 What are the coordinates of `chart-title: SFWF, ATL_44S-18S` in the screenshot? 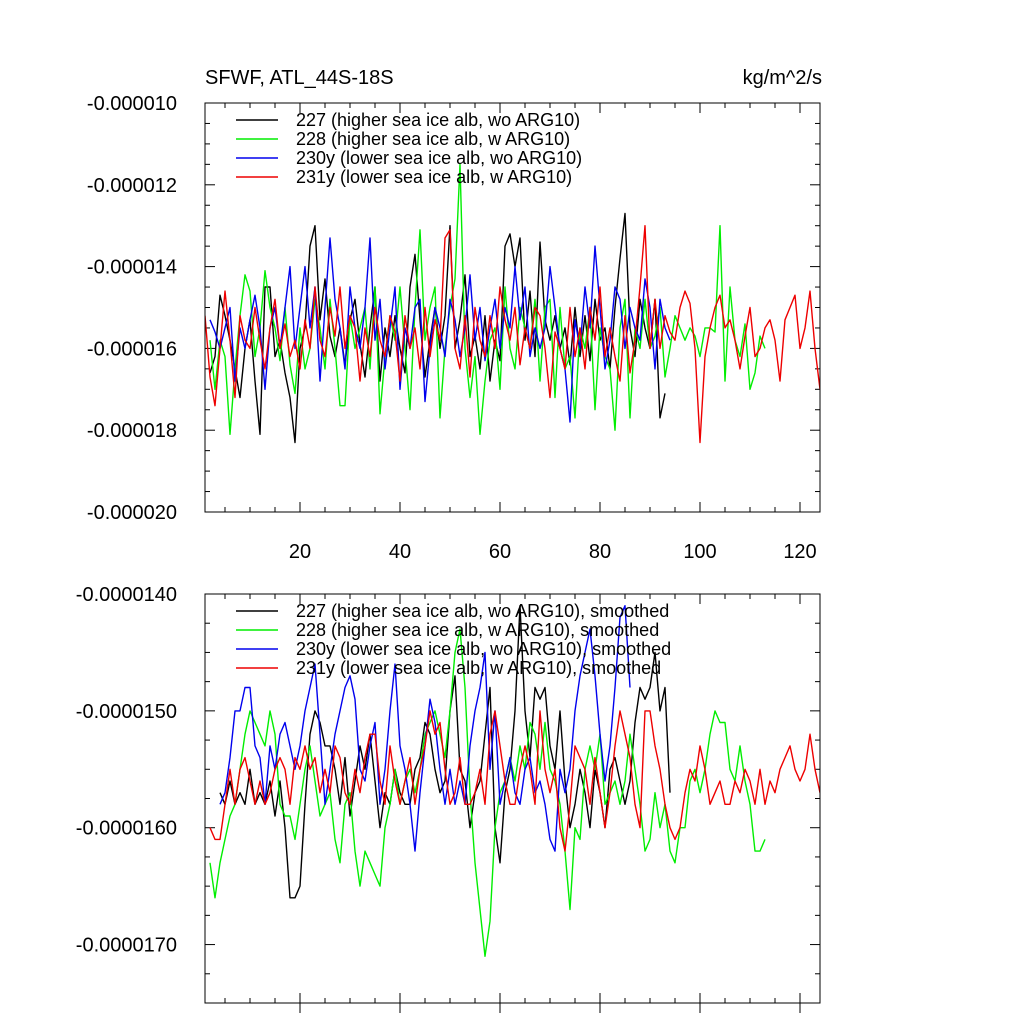 It's located at (299, 78).